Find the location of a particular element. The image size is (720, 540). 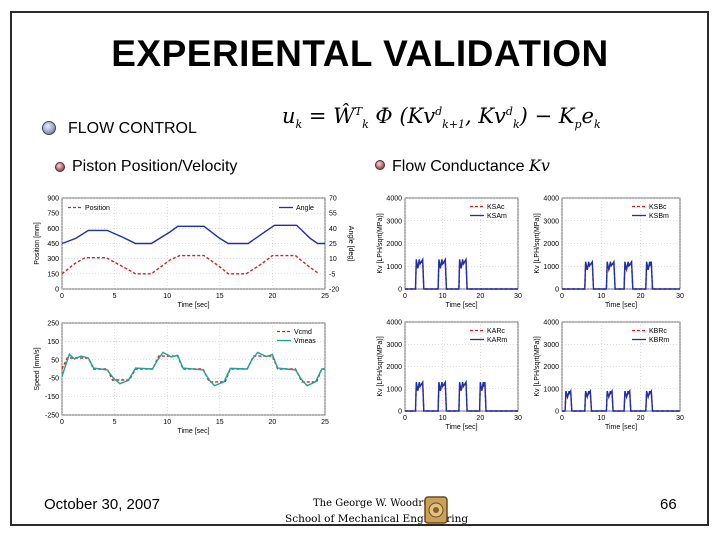

flow-control-label: FLOW CONTROL is located at coordinates (132, 128).